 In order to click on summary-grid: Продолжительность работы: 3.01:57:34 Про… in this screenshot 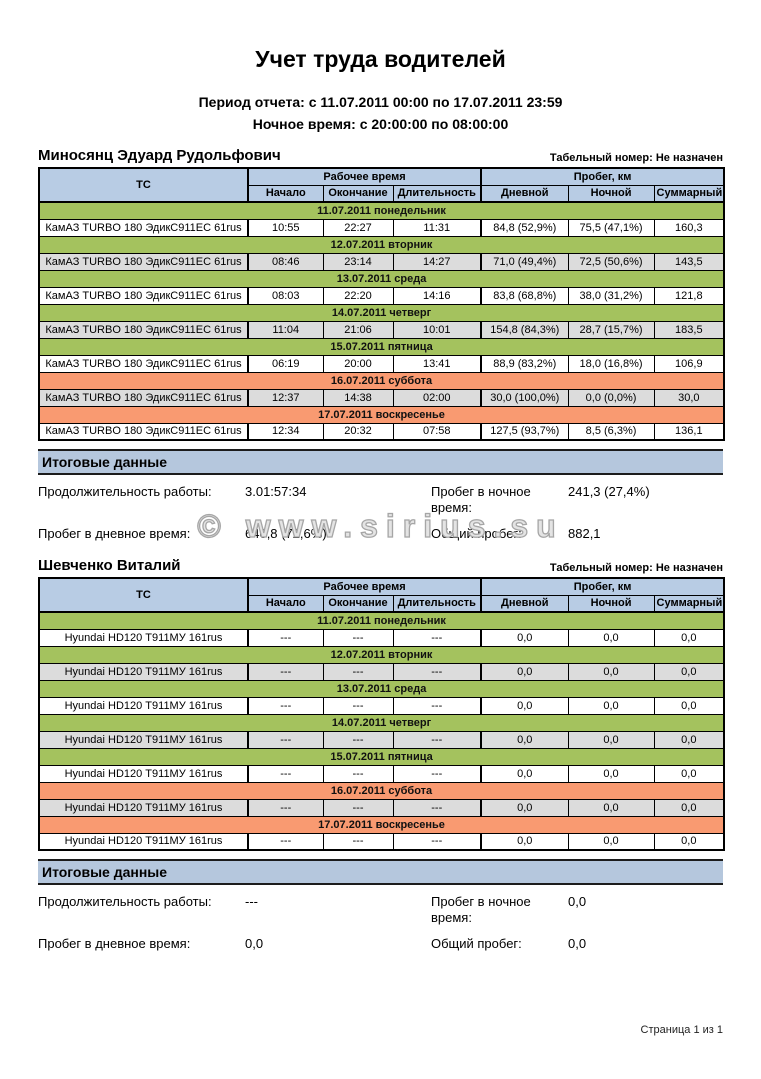, I will do `click(380, 513)`.